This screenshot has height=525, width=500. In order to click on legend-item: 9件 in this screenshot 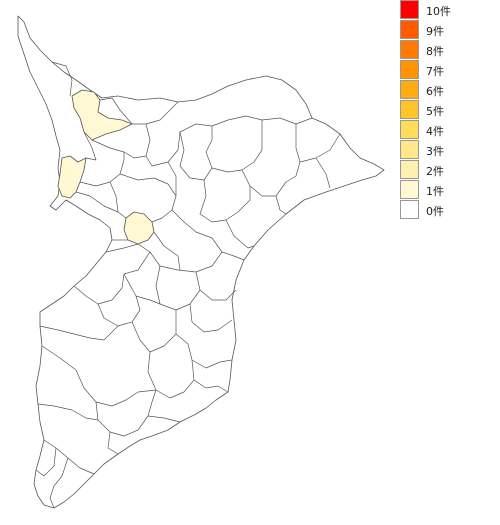, I will do `click(440, 30)`.